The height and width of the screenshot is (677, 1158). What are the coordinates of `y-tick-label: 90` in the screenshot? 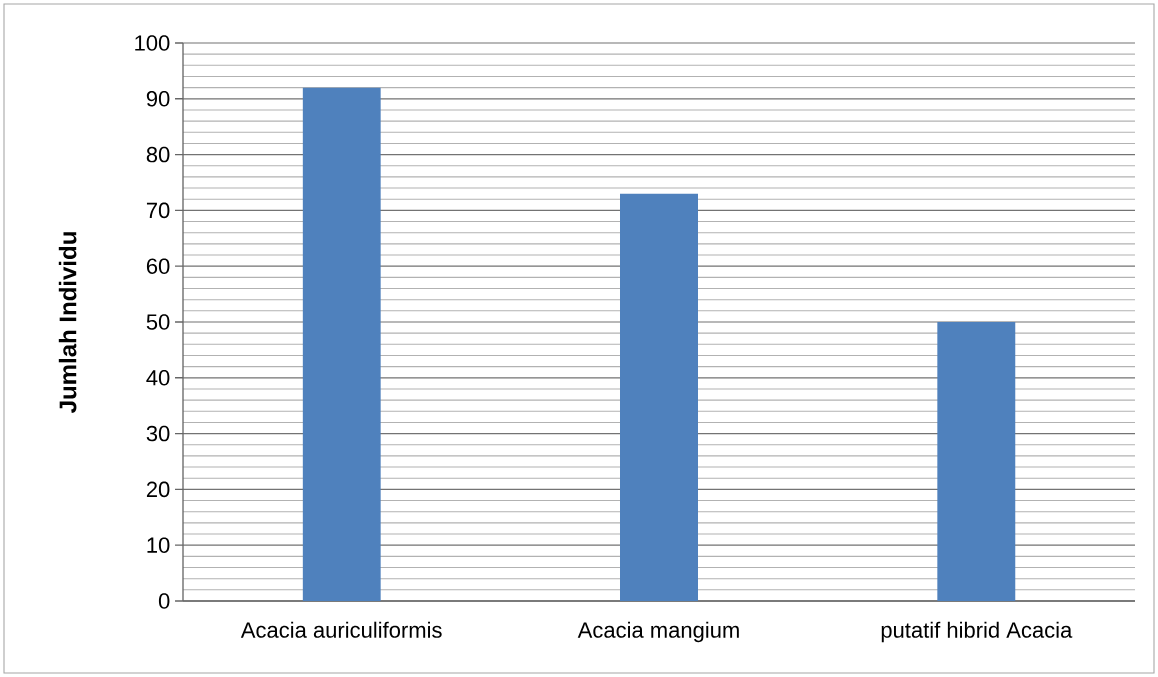 It's located at (158, 98).